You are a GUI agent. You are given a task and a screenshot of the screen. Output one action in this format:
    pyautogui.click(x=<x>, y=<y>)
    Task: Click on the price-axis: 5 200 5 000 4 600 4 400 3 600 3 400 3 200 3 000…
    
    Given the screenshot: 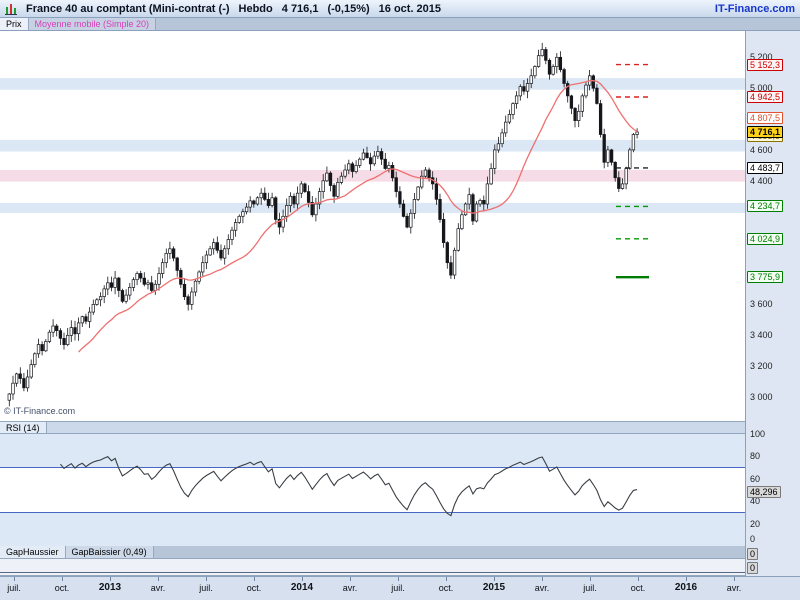 What is the action you would take?
    pyautogui.click(x=772, y=226)
    